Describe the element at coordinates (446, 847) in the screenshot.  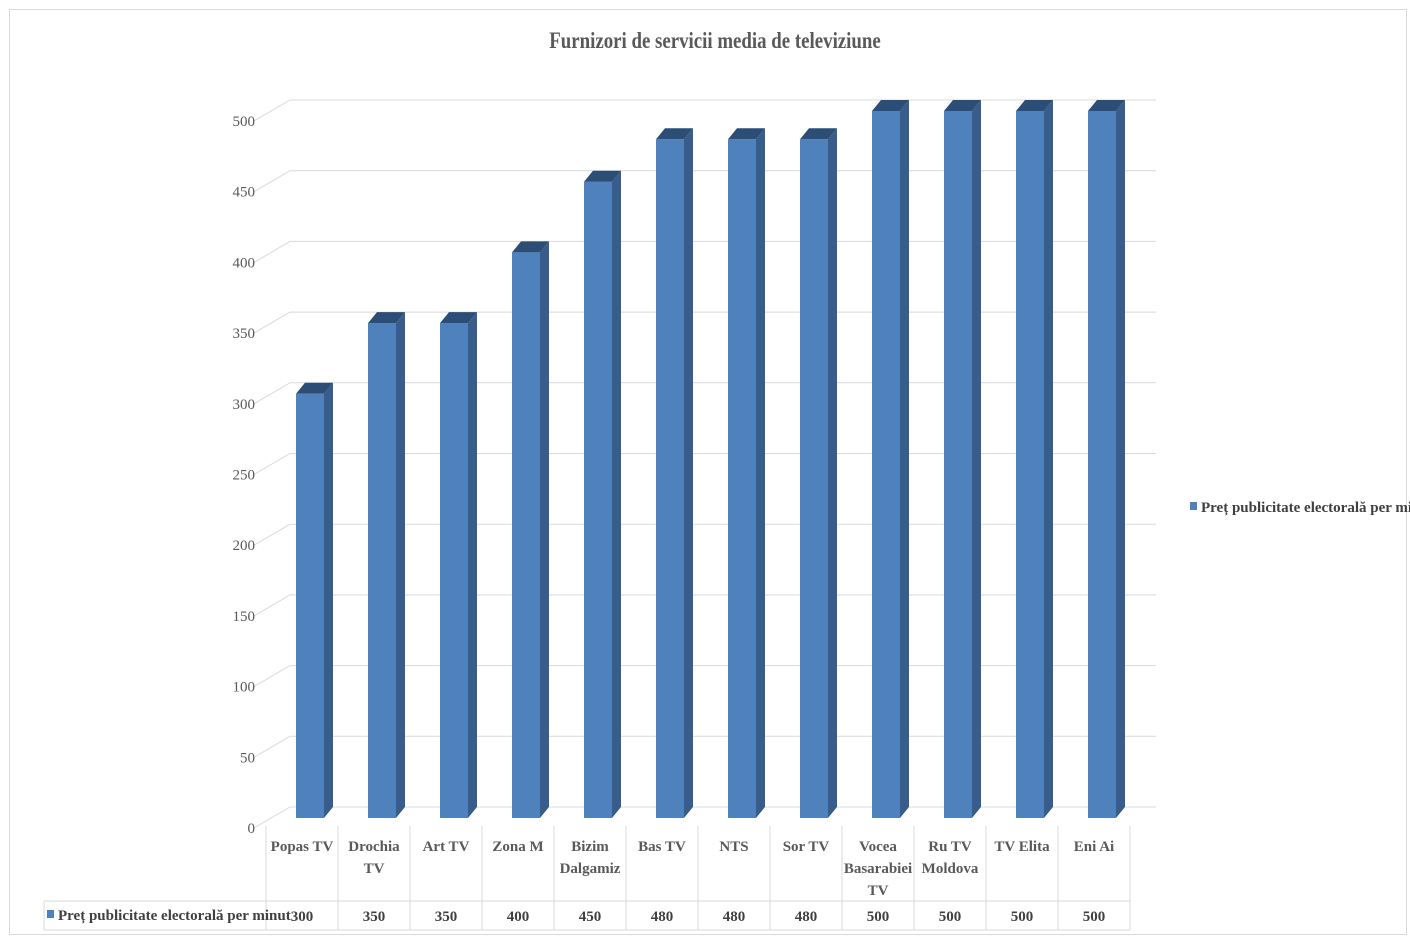
I see `category-label: Art TV` at that location.